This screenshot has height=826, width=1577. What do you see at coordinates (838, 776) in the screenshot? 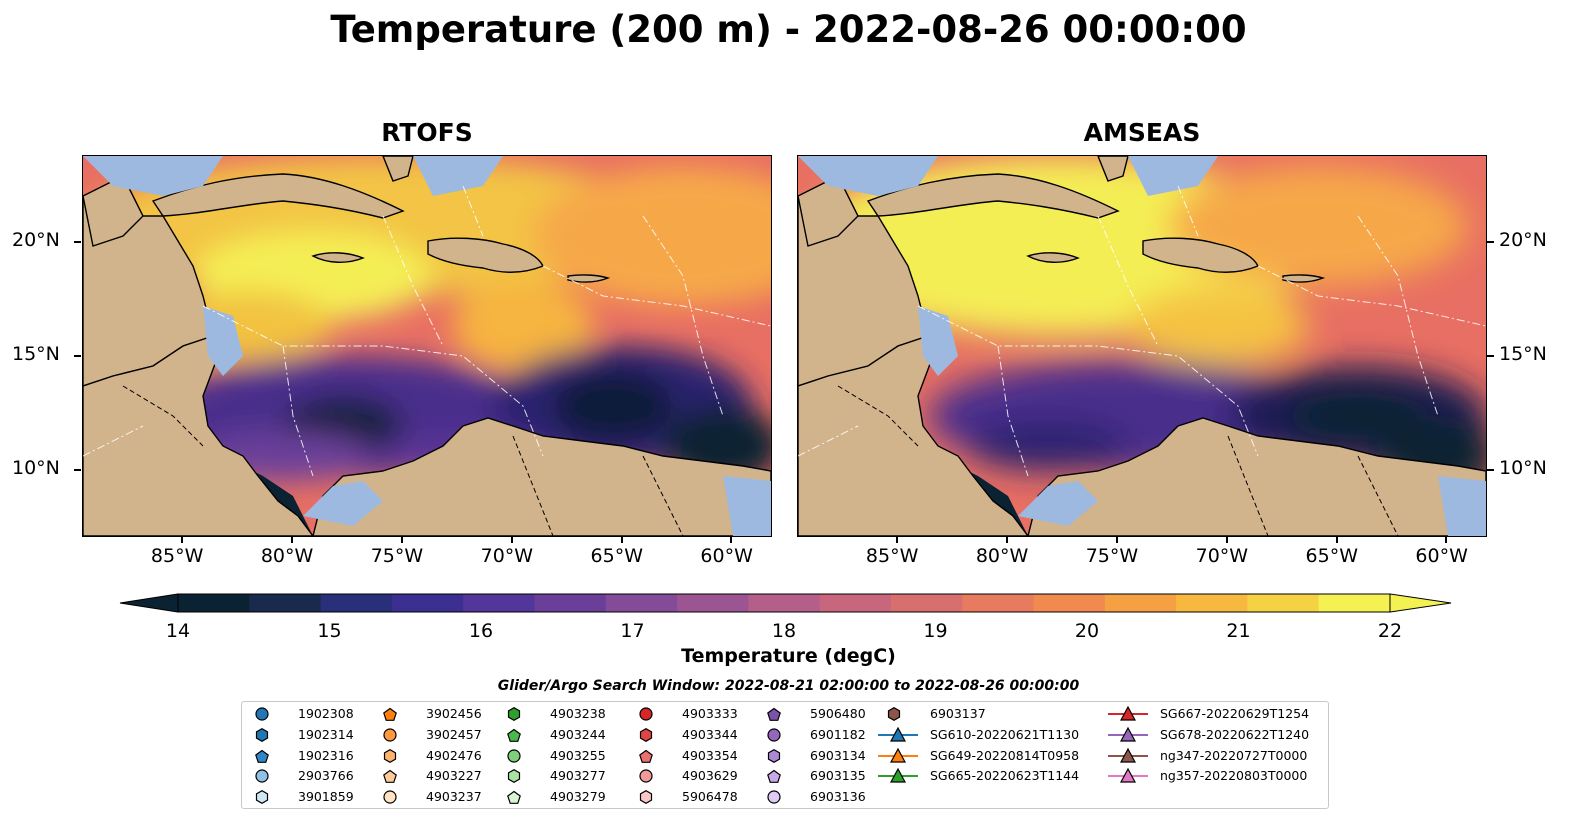
I see `legend-entry-label: 6903135` at bounding box center [838, 776].